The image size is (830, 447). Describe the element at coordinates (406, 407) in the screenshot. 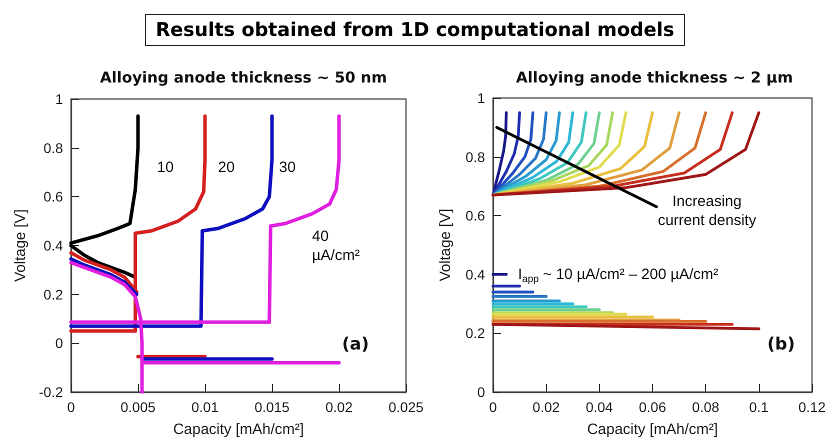

I see `x-tick-label: 0.025` at that location.